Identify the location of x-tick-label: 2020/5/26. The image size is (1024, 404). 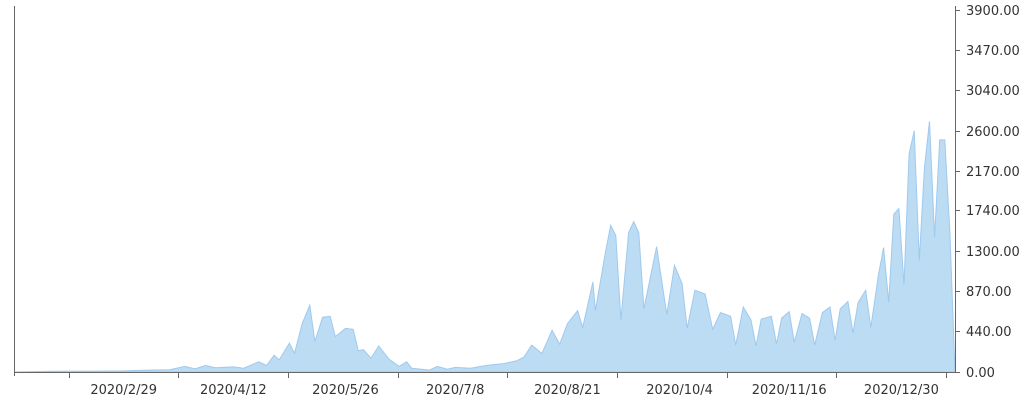
(345, 390).